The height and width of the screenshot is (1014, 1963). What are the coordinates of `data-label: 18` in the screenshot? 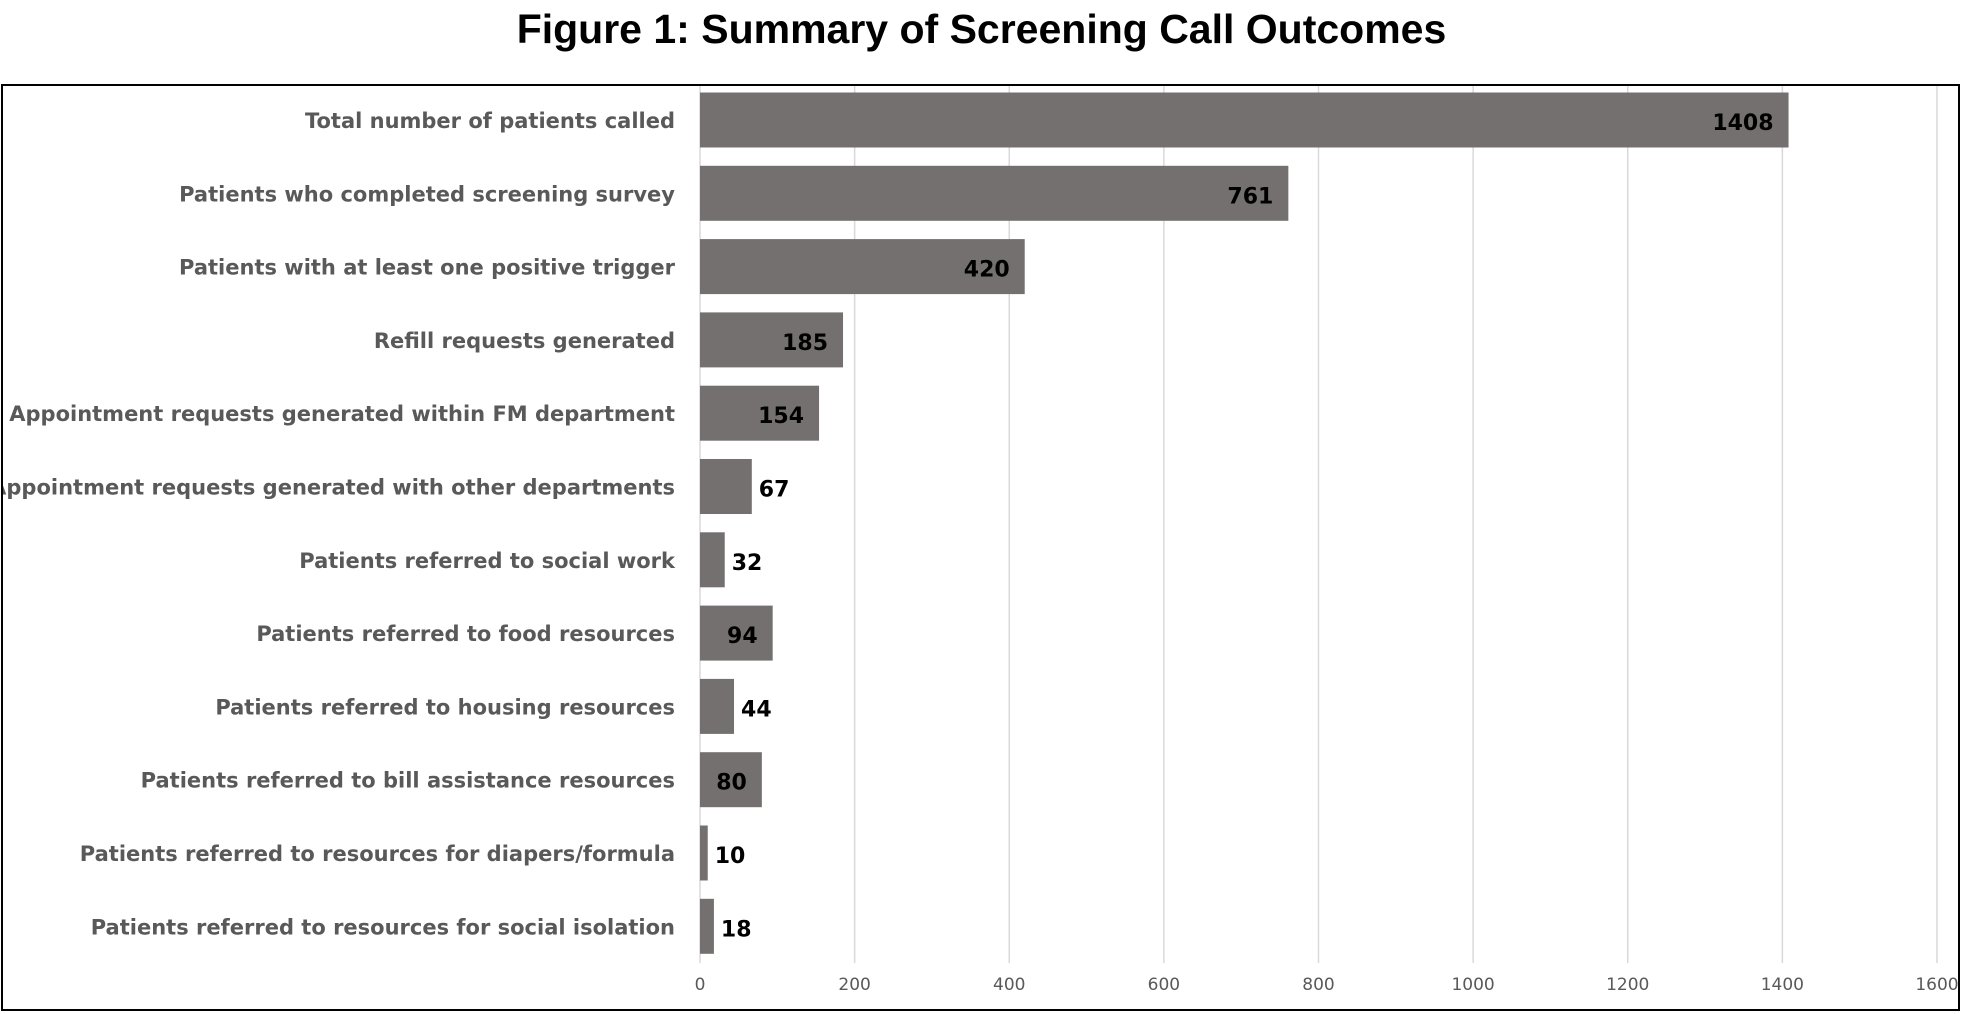 It's located at (736, 929).